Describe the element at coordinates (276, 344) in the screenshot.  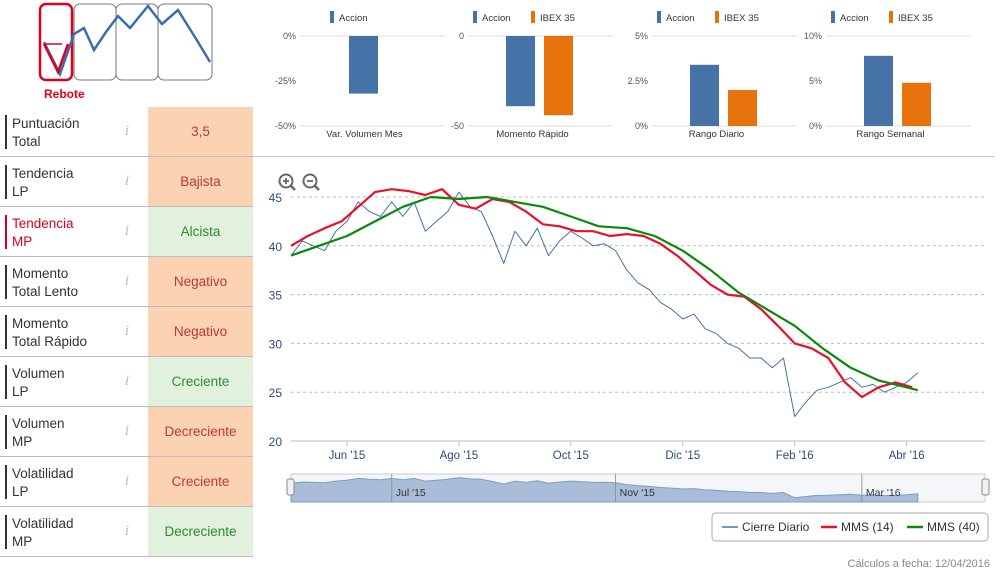
I see `y-tick-label: 30` at that location.